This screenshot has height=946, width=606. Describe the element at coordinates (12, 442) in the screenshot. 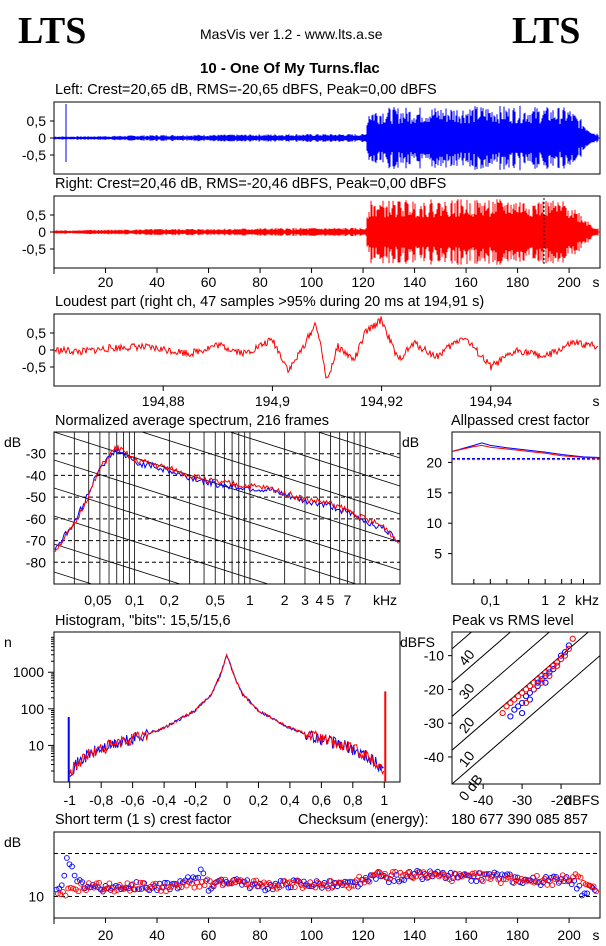

I see `spectrum-ylabel: dB` at that location.